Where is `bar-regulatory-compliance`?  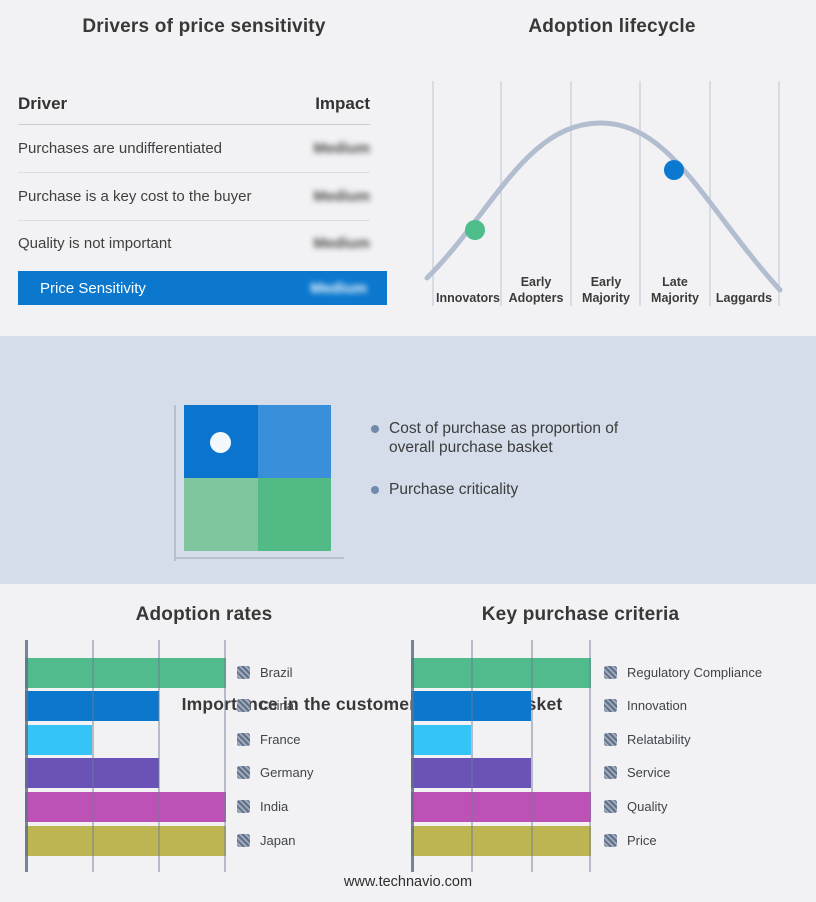 bar-regulatory-compliance is located at coordinates (501, 673).